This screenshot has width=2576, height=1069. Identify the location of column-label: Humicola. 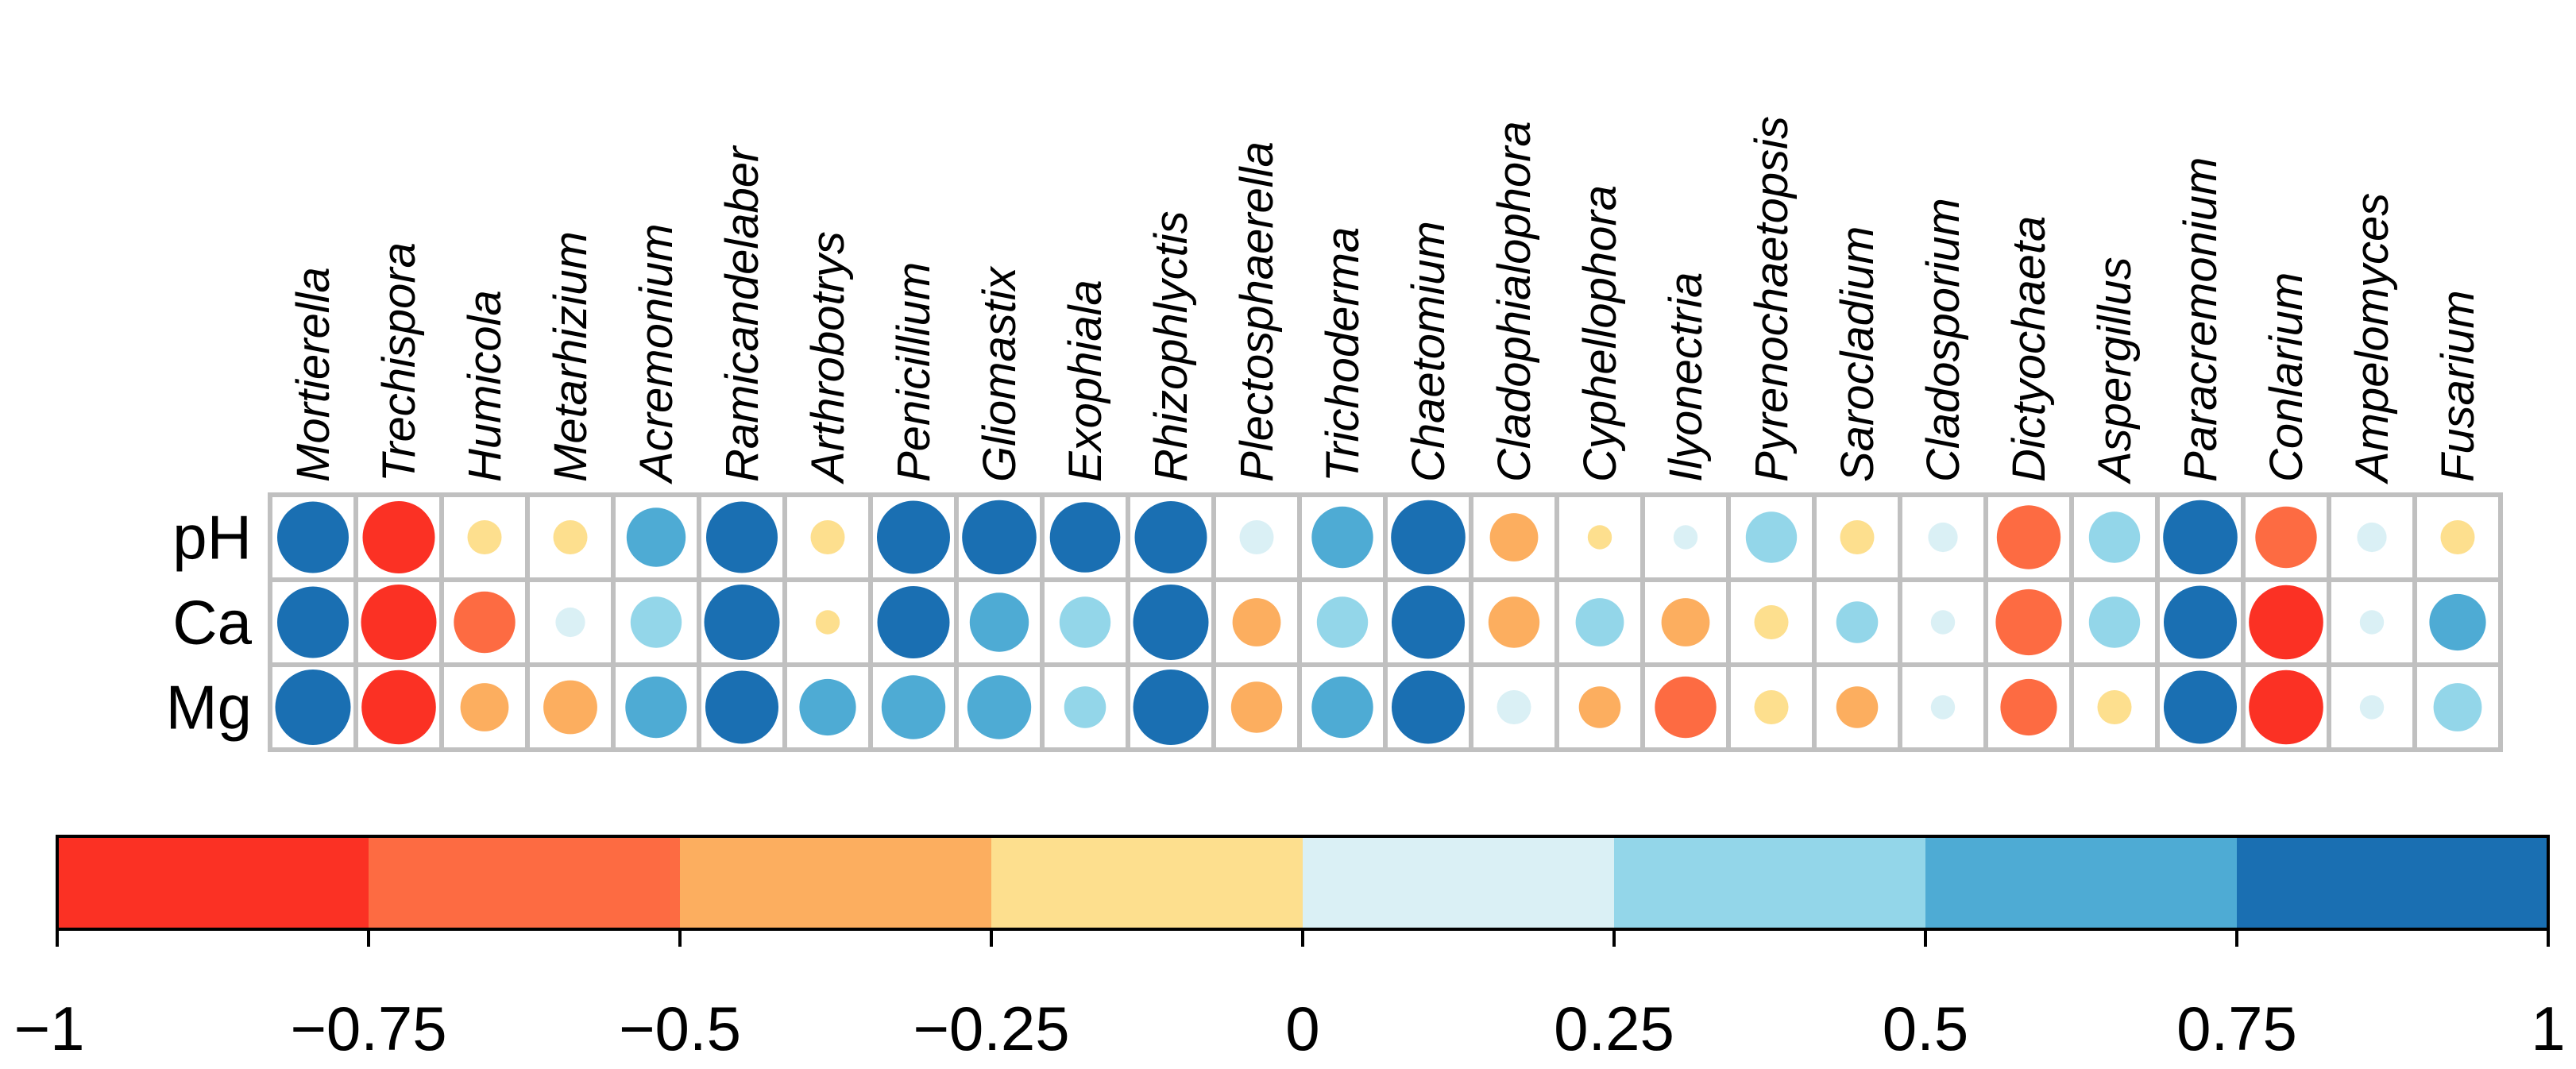
(485, 386).